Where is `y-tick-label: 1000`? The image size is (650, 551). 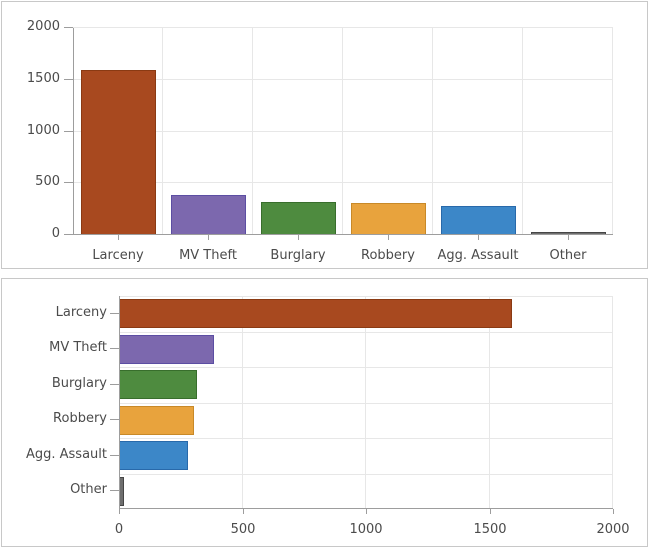 y-tick-label: 1000 is located at coordinates (43, 130).